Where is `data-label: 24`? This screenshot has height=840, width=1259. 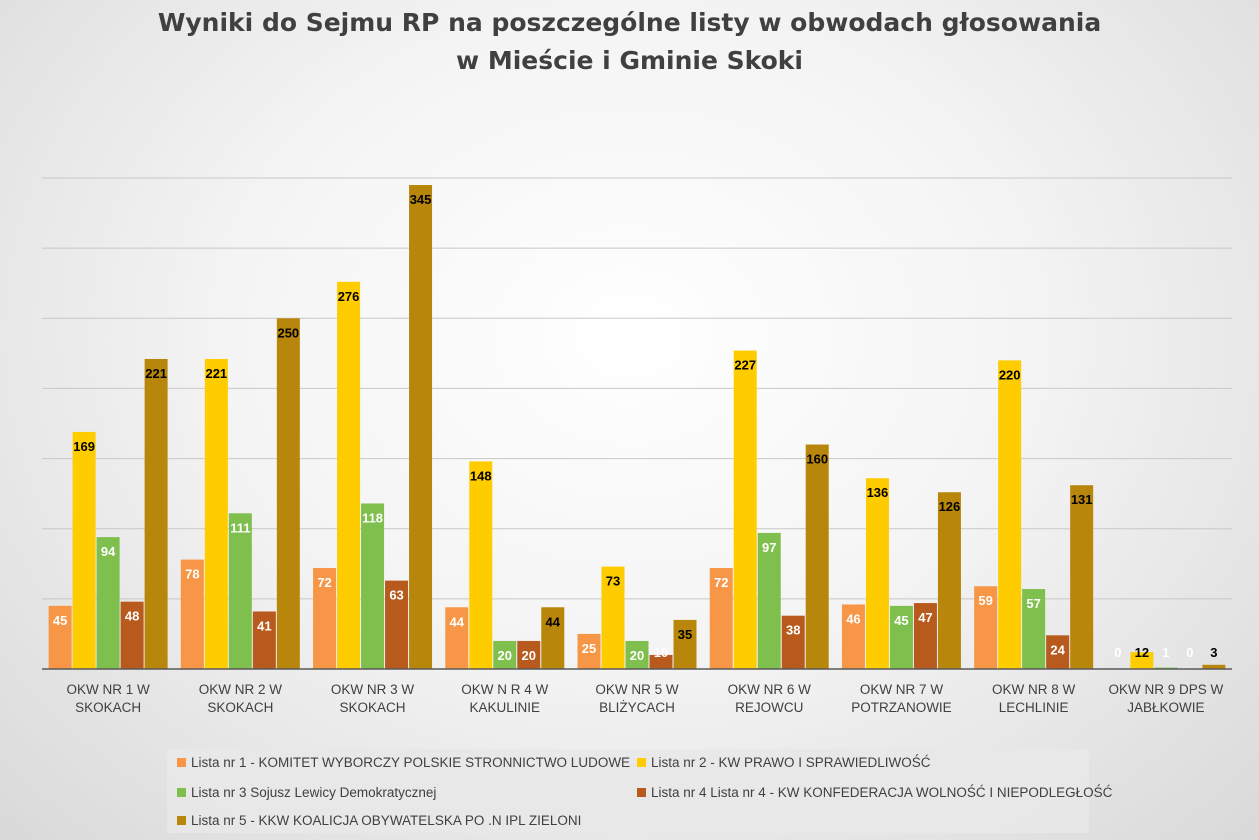 data-label: 24 is located at coordinates (1057, 649).